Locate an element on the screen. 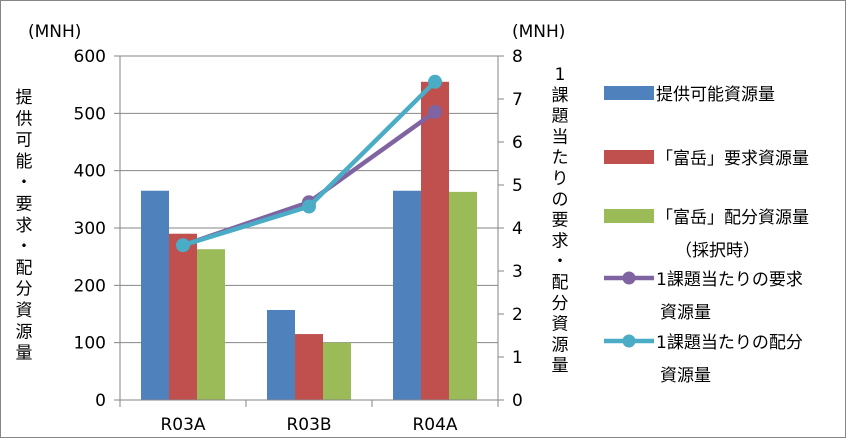 The height and width of the screenshot is (438, 846). category-axis-ticks: R03A R03B R04A is located at coordinates (308, 425).